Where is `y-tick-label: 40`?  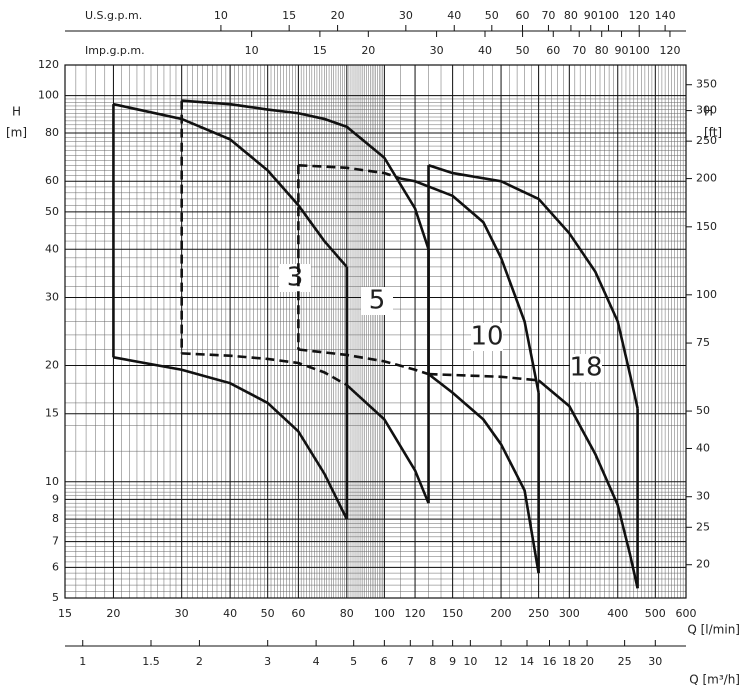
y-tick-label: 40 is located at coordinates (52, 248).